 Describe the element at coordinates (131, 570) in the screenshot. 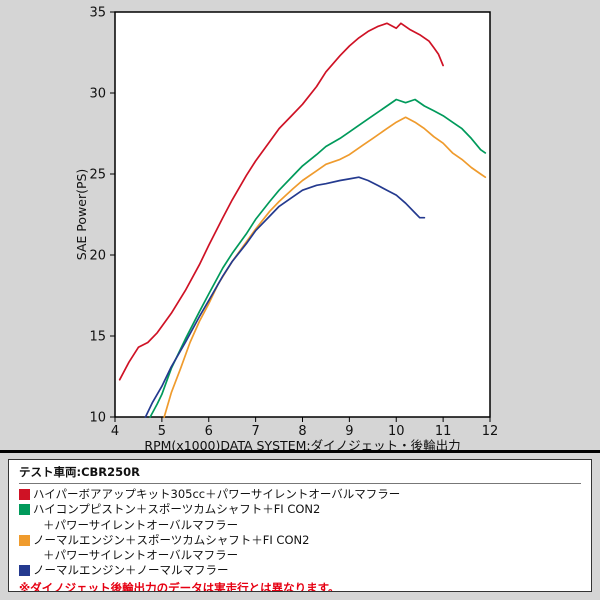

I see `legend-item-label: ノーマルエンジン＋ノーマルマフラー` at that location.